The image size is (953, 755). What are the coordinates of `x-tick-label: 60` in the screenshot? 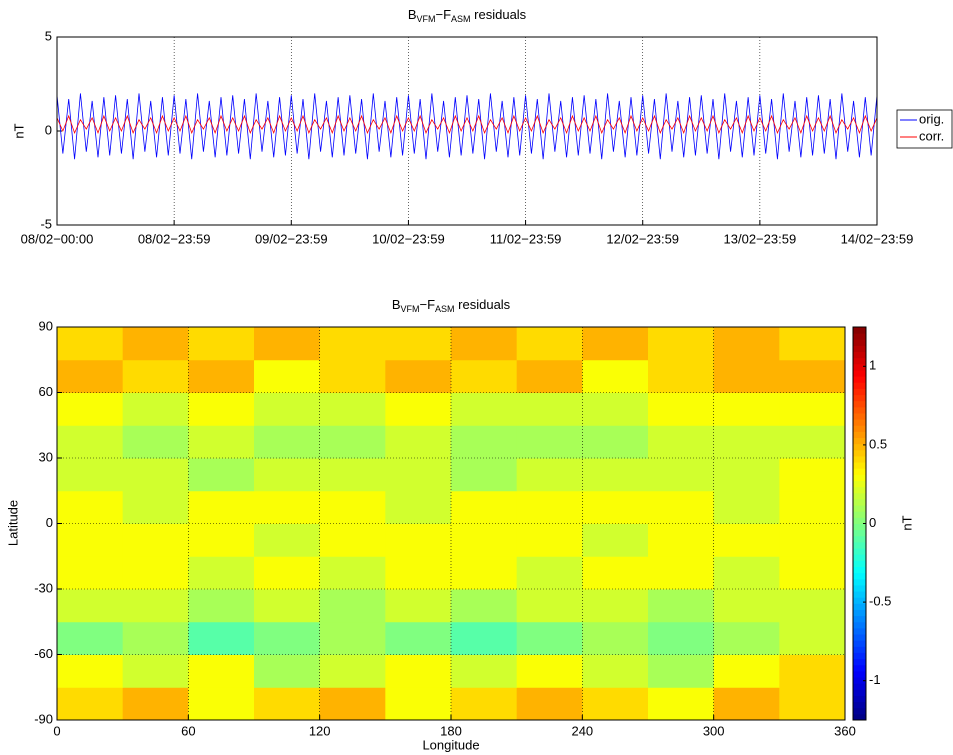 It's located at (188, 730).